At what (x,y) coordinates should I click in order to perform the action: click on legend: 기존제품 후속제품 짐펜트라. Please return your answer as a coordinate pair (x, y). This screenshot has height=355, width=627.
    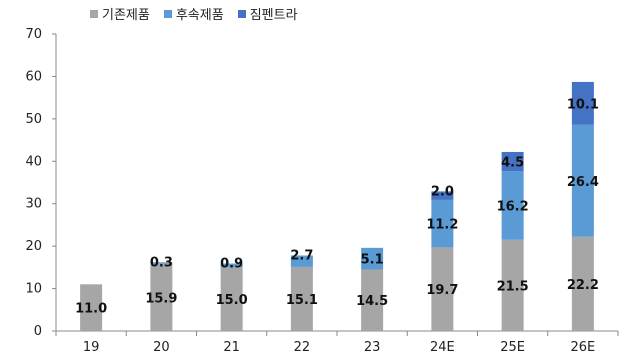
    Looking at the image, I should click on (194, 13).